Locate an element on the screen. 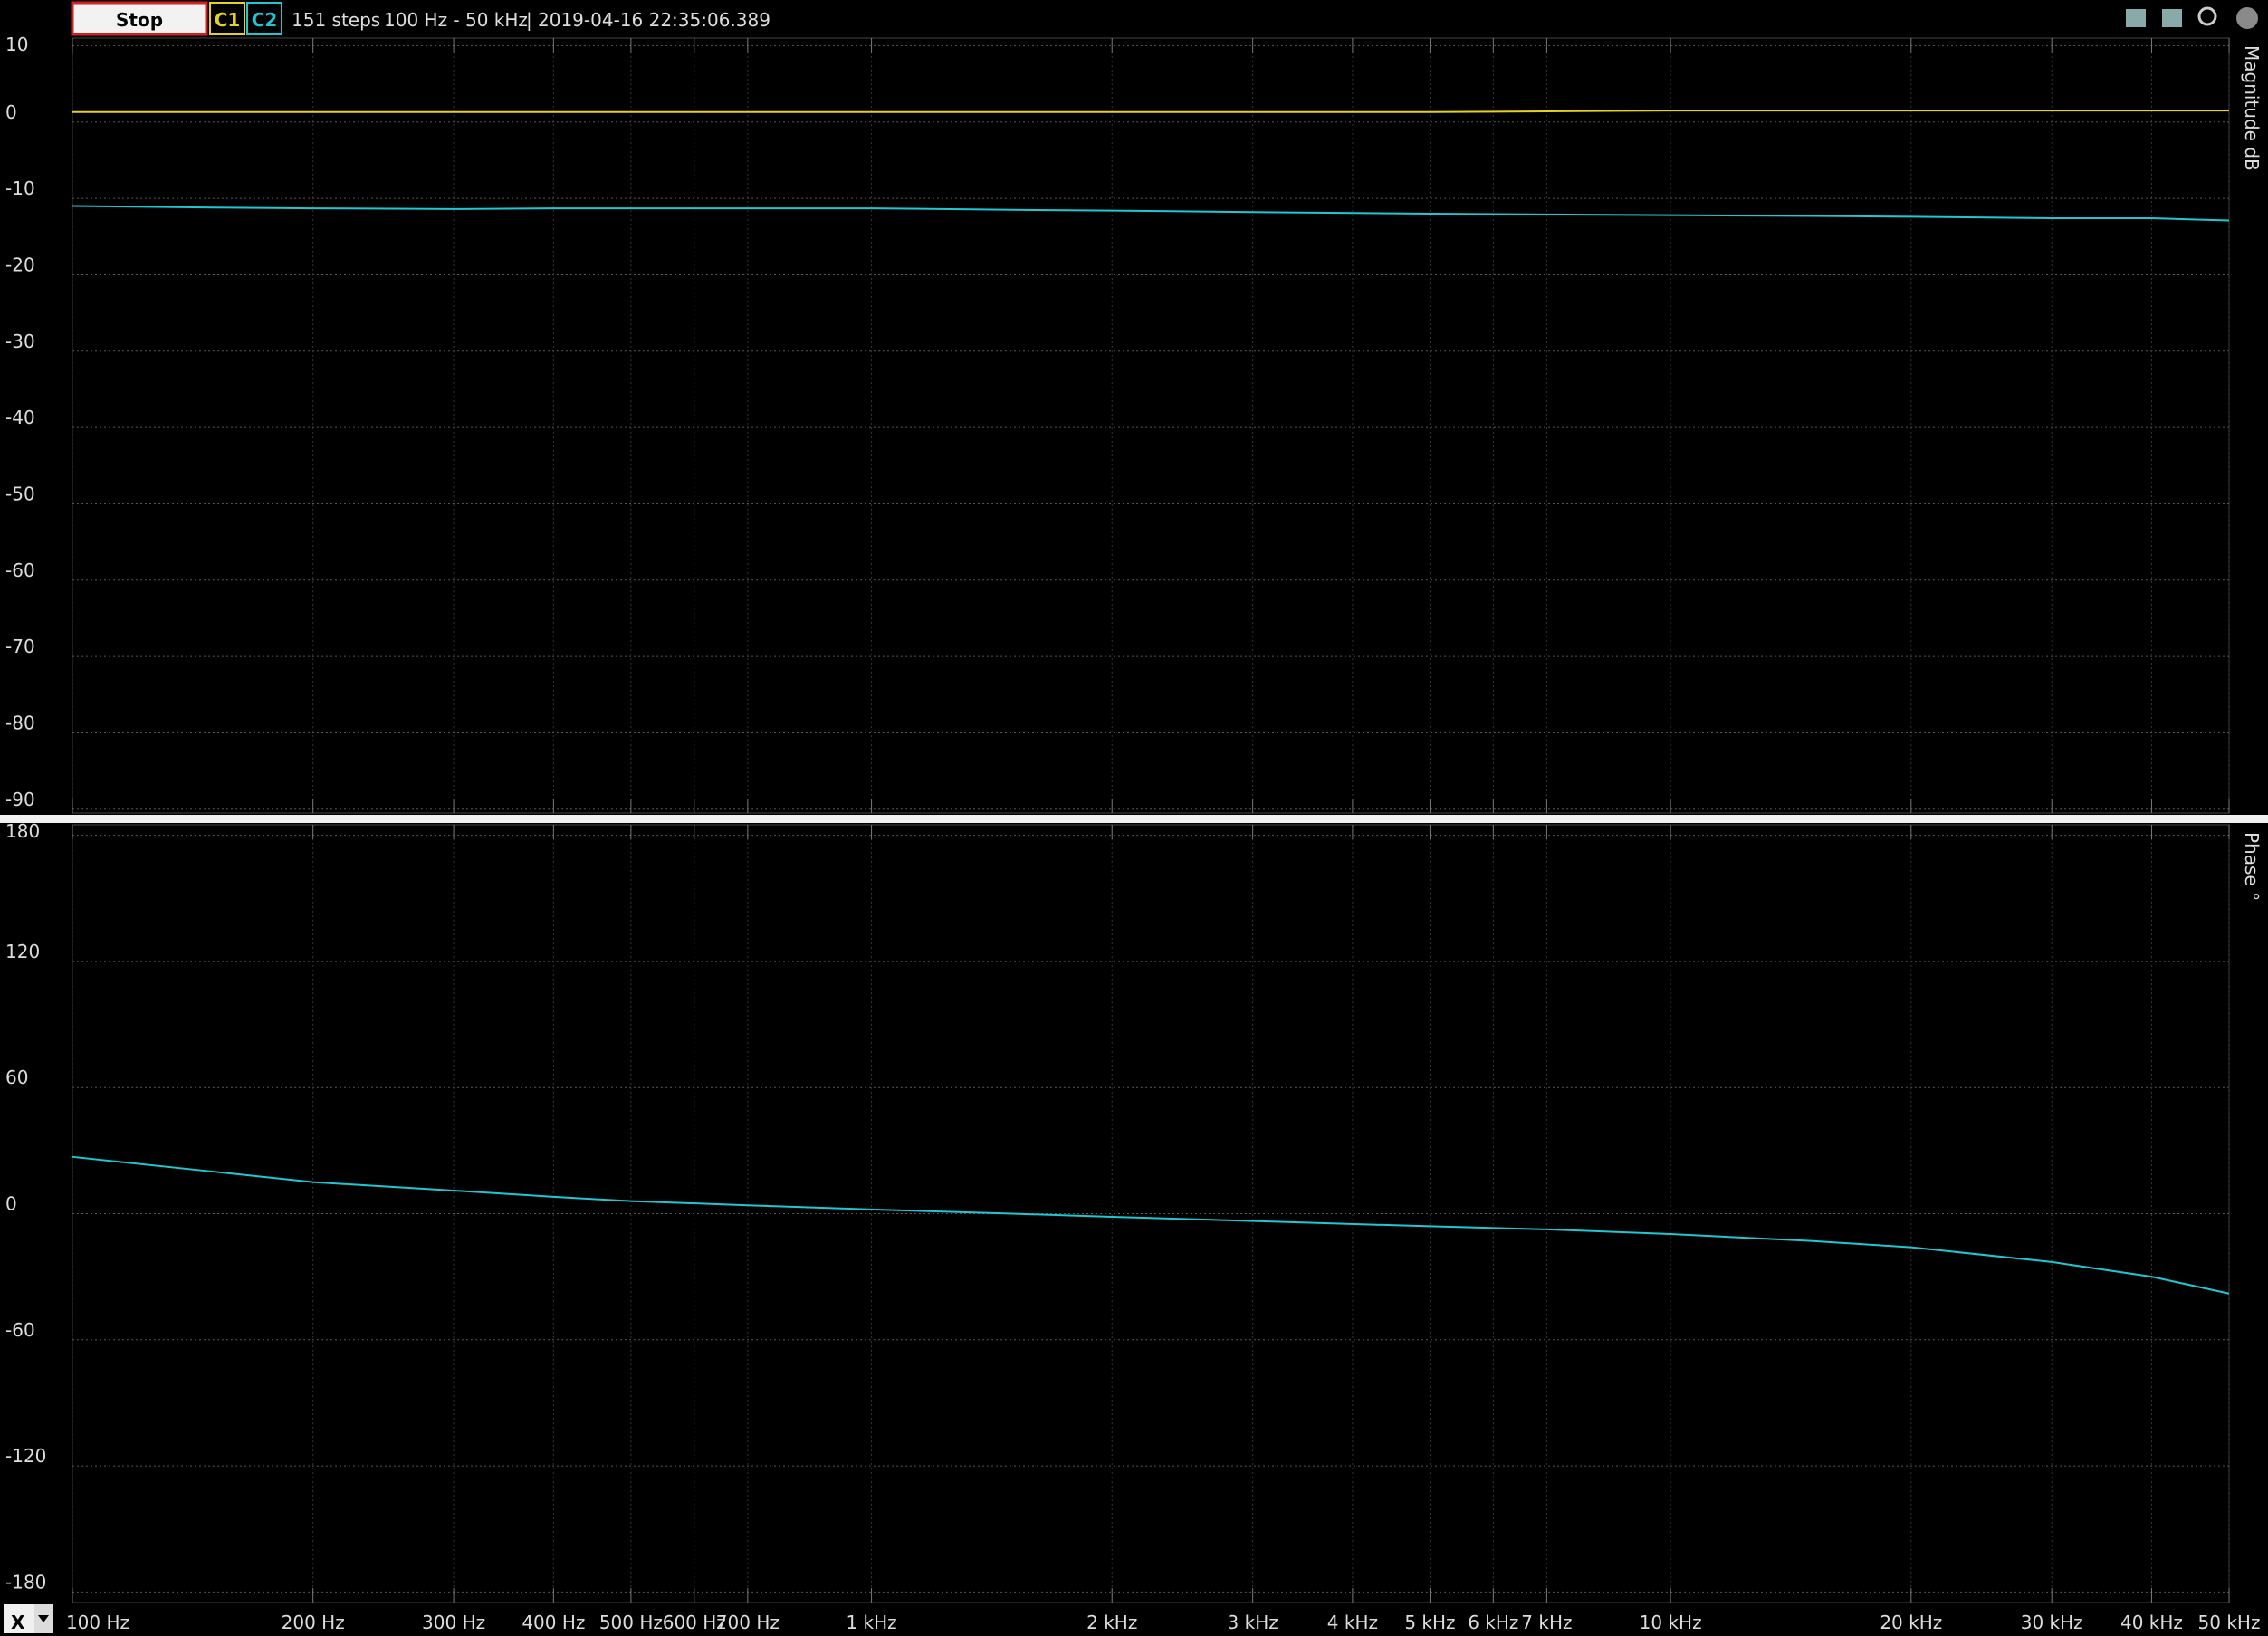  y-tick-label: -50 is located at coordinates (20, 493).